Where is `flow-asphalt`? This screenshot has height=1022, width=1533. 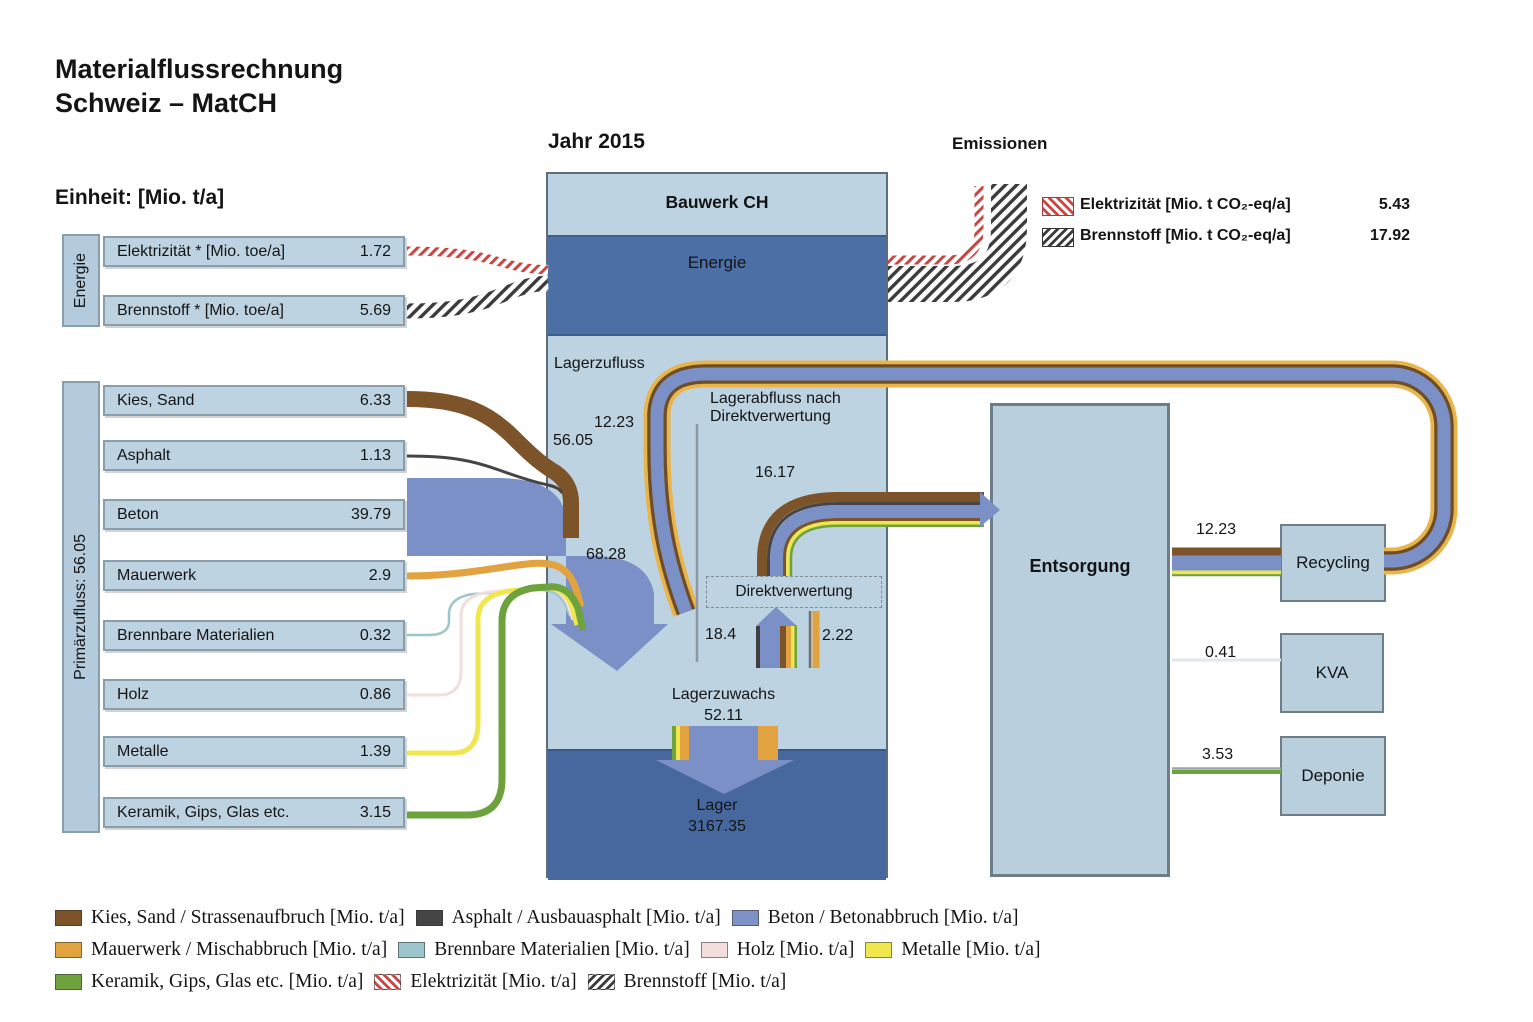 flow-asphalt is located at coordinates (485, 474).